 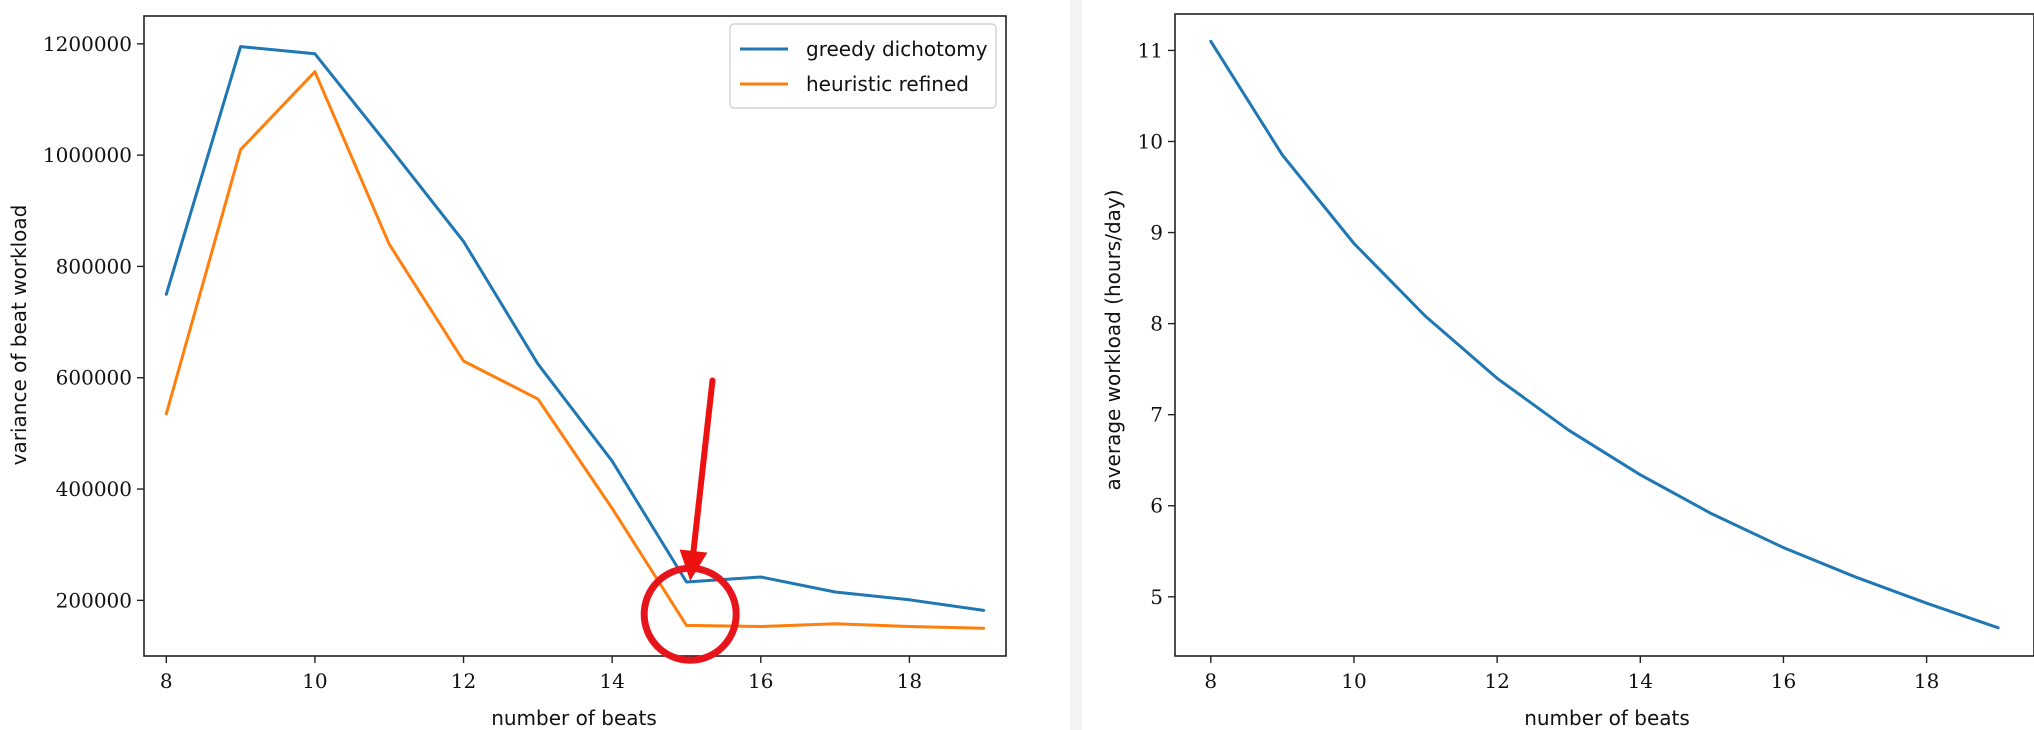 What do you see at coordinates (19, 335) in the screenshot?
I see `variance-y-axis-label: variance of beat workload` at bounding box center [19, 335].